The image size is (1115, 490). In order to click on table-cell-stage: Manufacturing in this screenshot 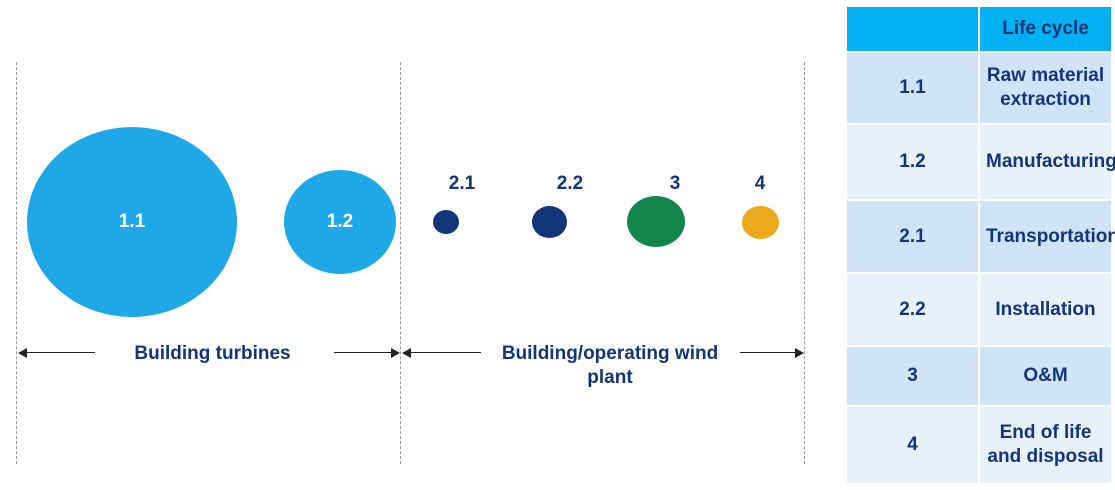, I will do `click(1046, 162)`.